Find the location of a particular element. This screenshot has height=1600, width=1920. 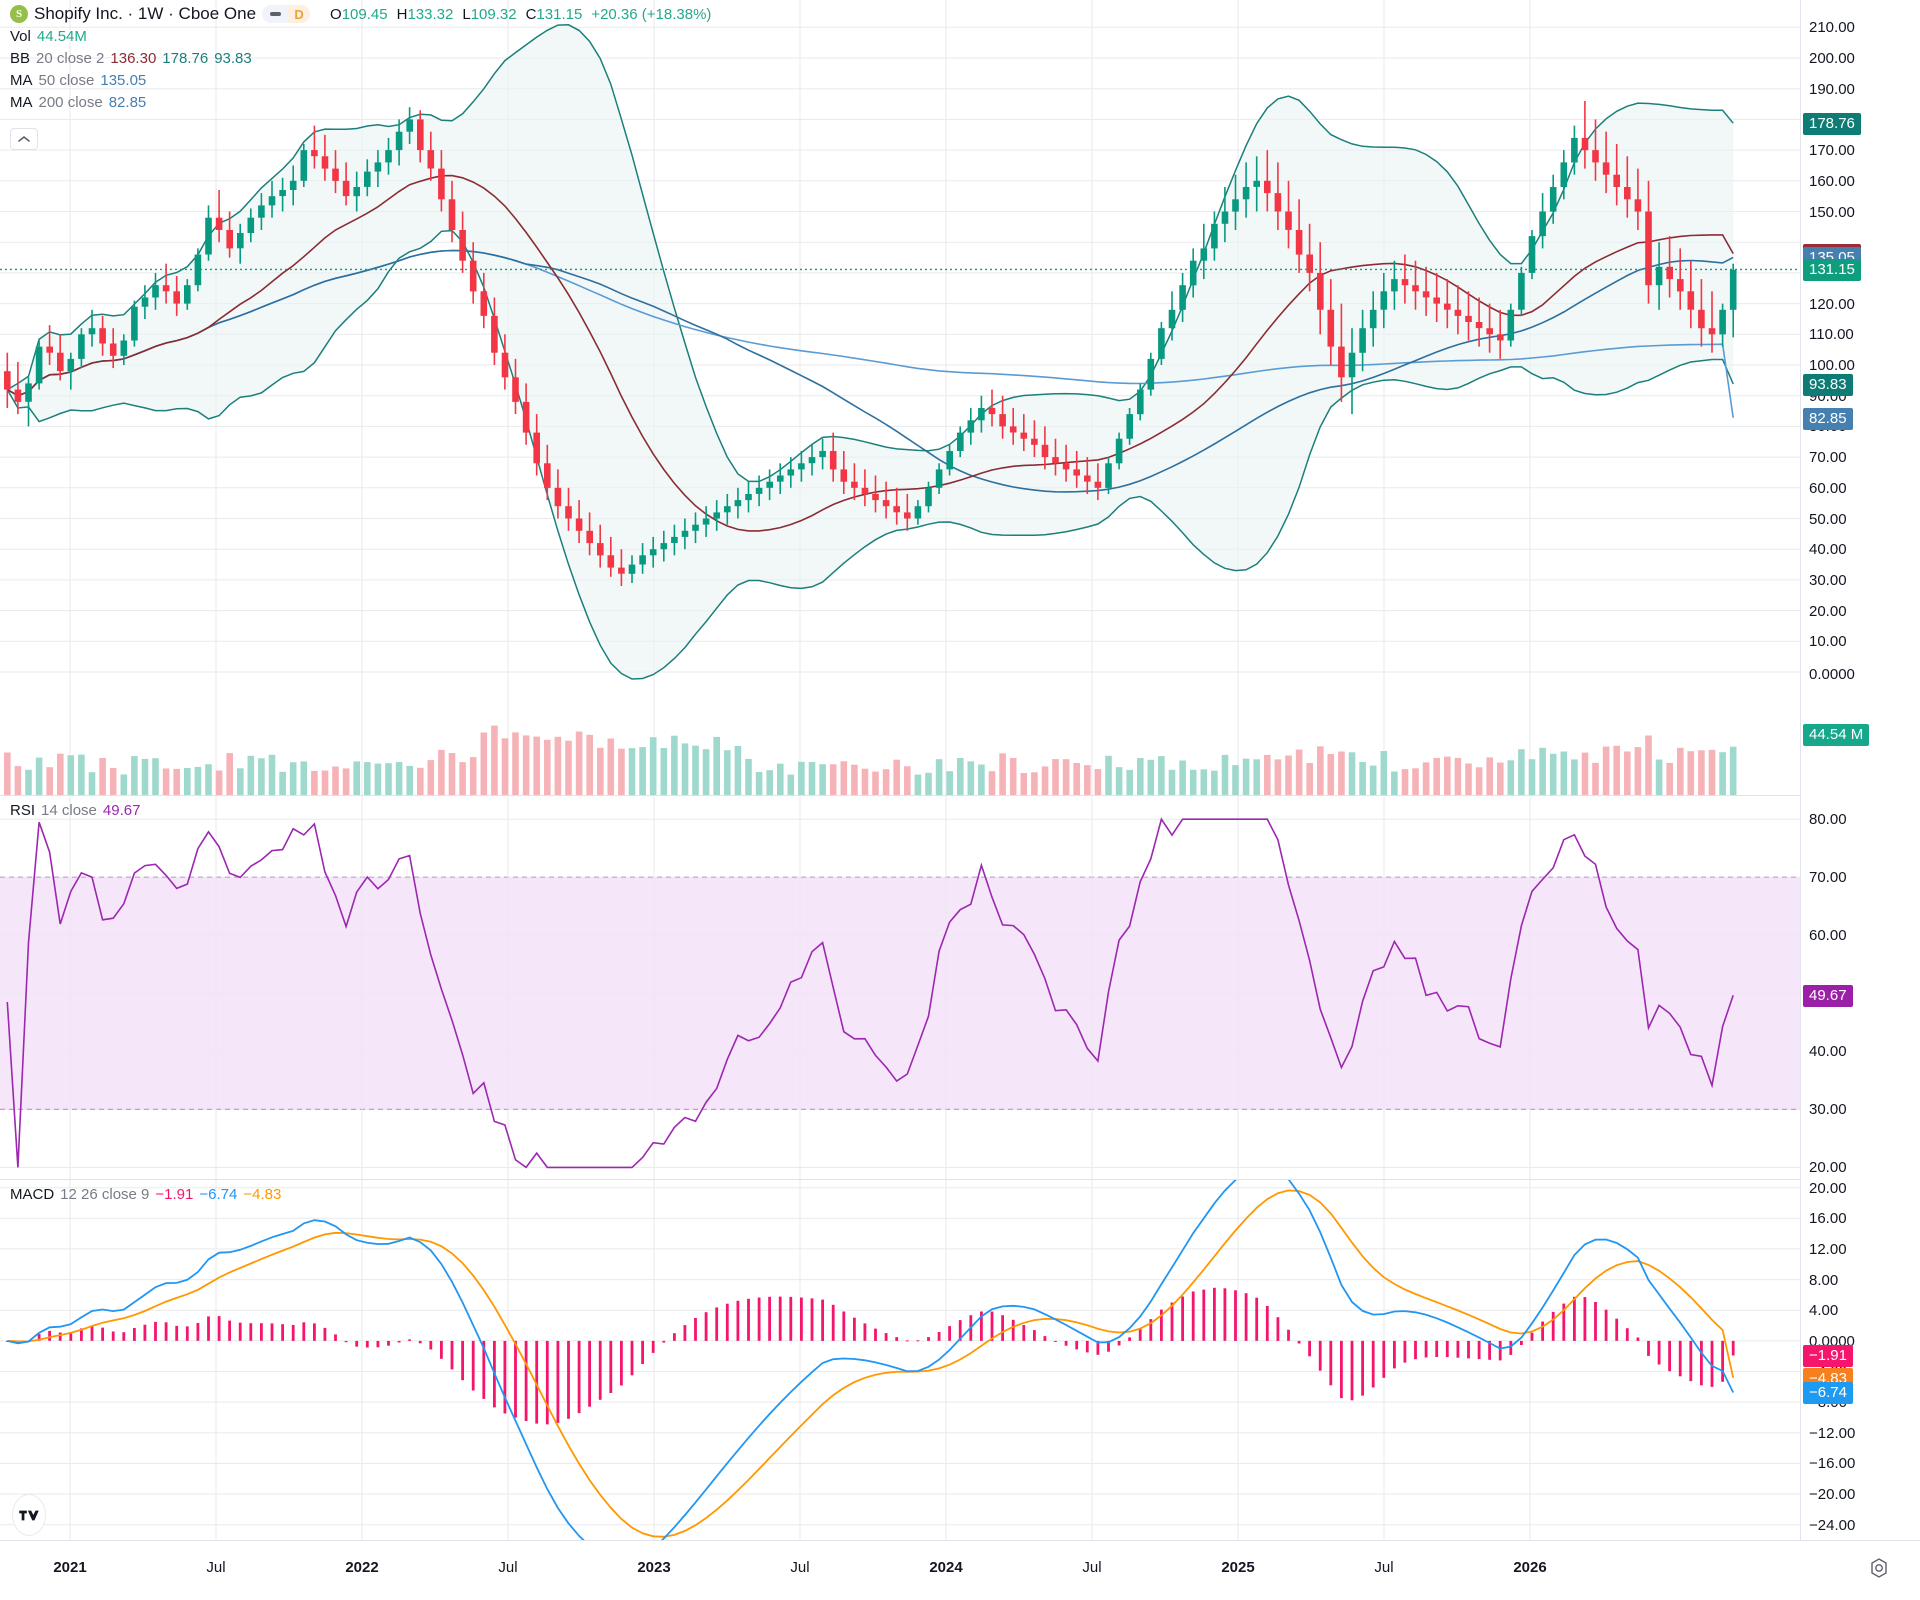

macd-tick--16: −16.00 is located at coordinates (1832, 1464).